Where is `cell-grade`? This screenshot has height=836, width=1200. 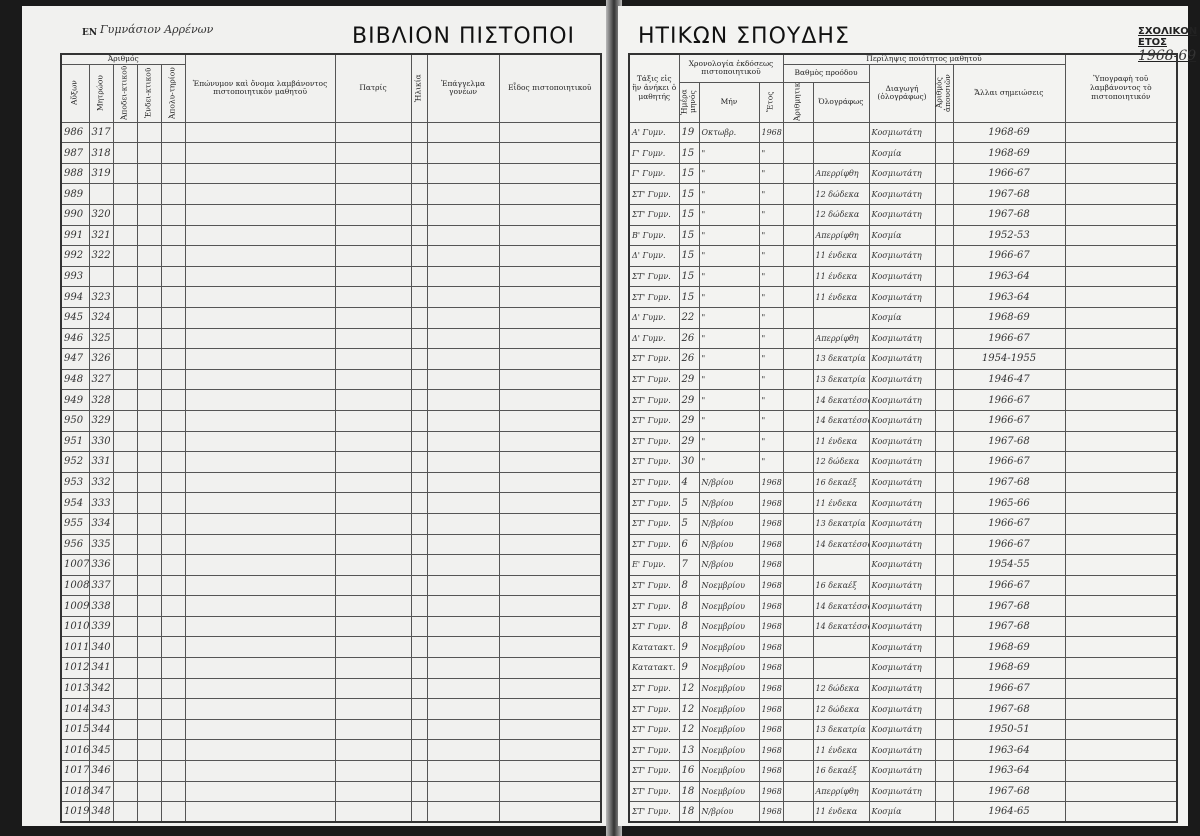
cell-grade is located at coordinates (841, 668).